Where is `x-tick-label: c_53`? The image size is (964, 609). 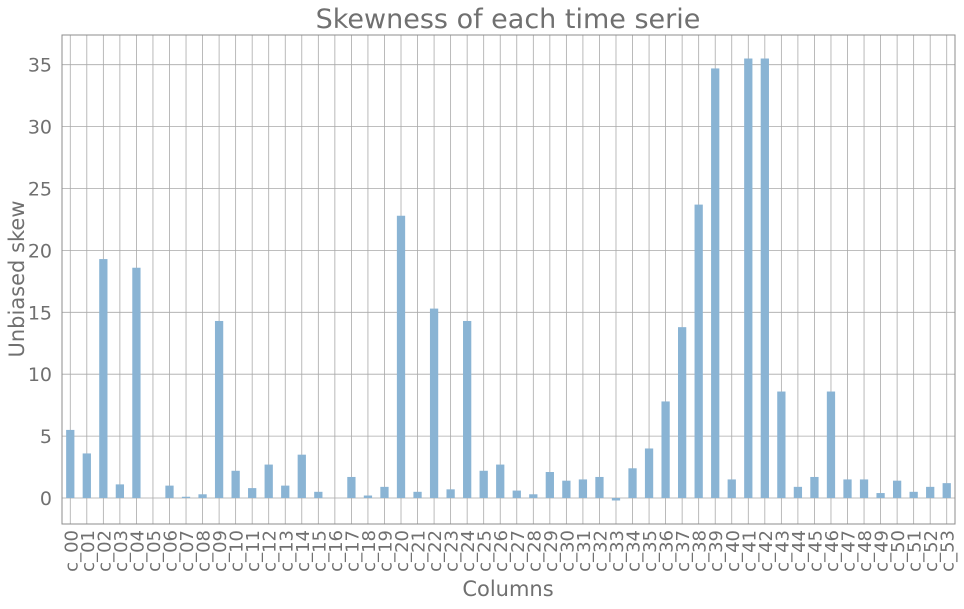 x-tick-label: c_53 is located at coordinates (948, 551).